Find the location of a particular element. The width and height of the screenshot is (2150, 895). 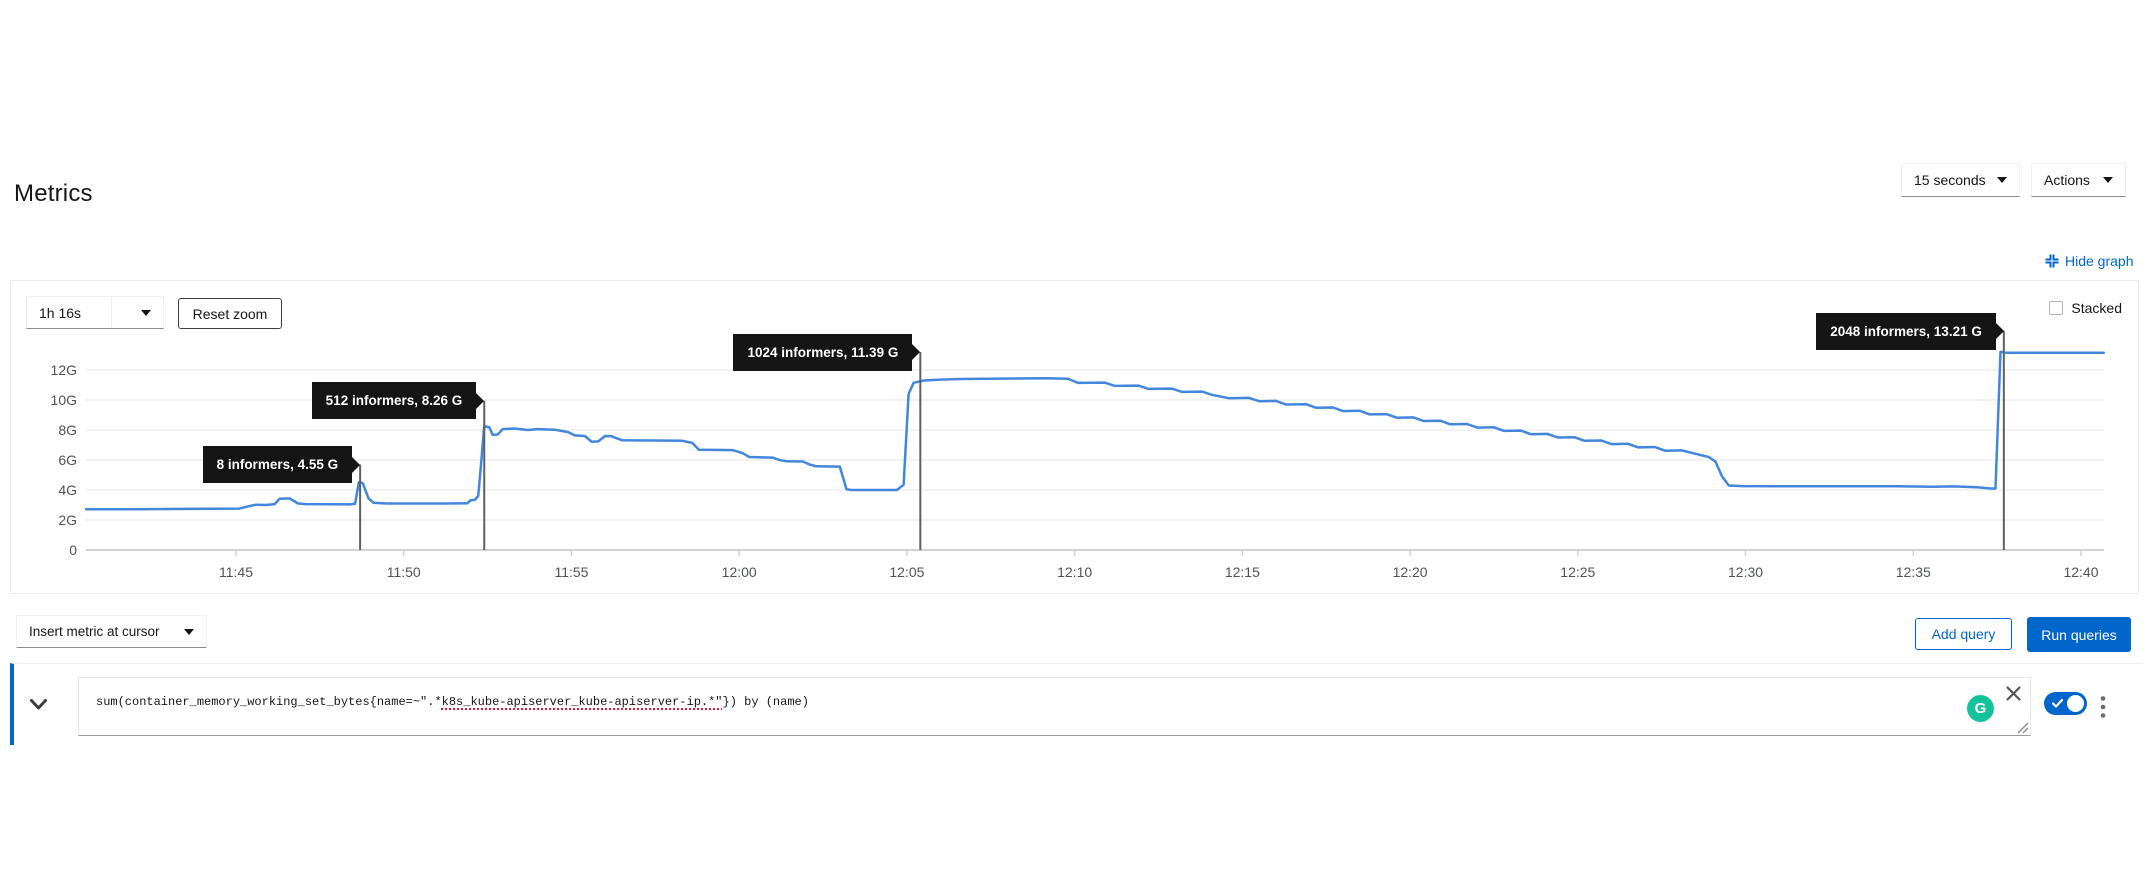

x-axis-tick-label: 11:45 is located at coordinates (236, 572).